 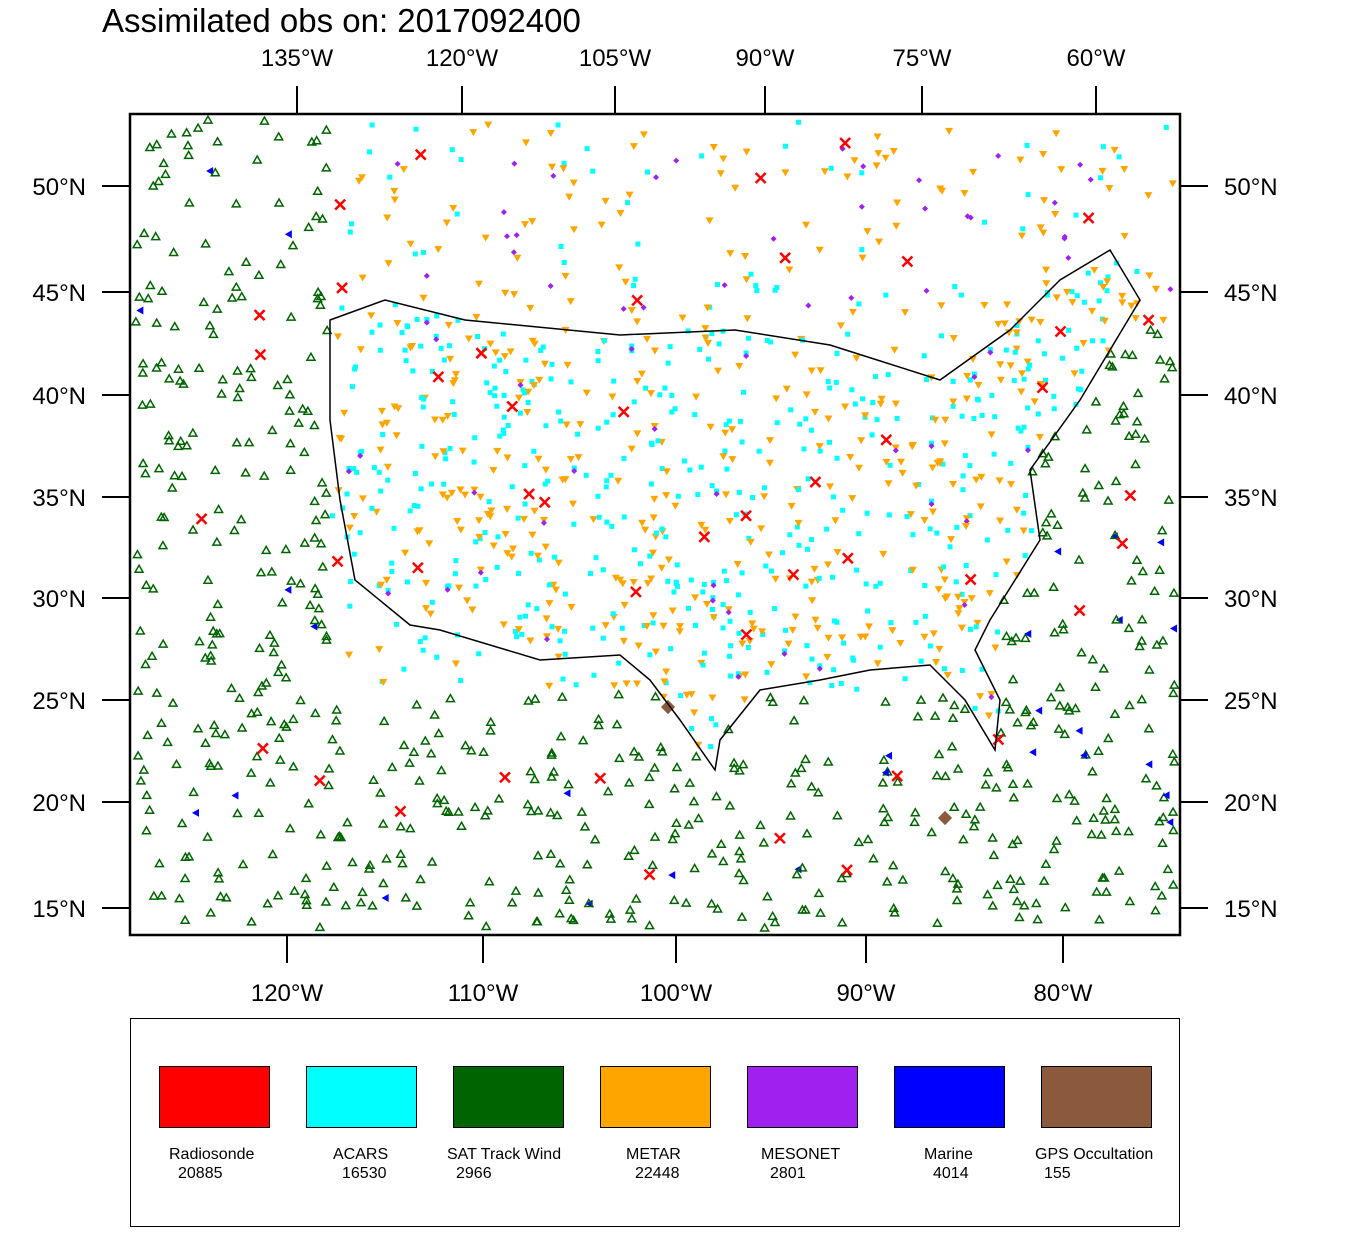 What do you see at coordinates (200, 1173) in the screenshot?
I see `legend-count: 20885` at bounding box center [200, 1173].